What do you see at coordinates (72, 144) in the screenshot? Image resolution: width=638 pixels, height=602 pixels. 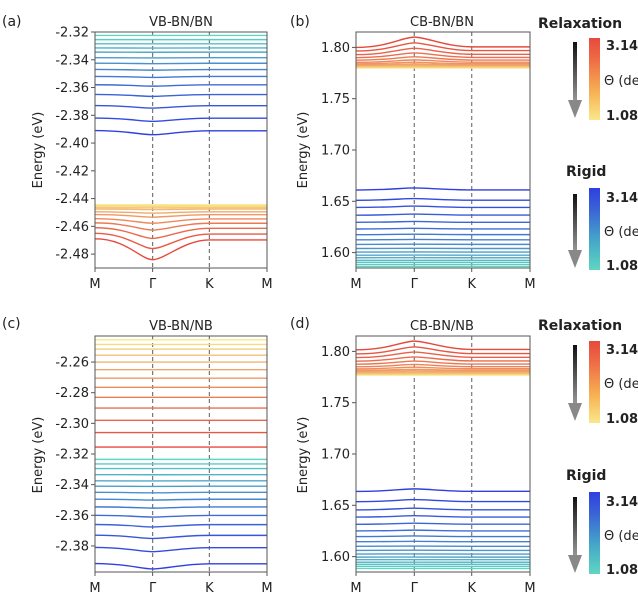 I see `y-tick-label: -2.40` at bounding box center [72, 144].